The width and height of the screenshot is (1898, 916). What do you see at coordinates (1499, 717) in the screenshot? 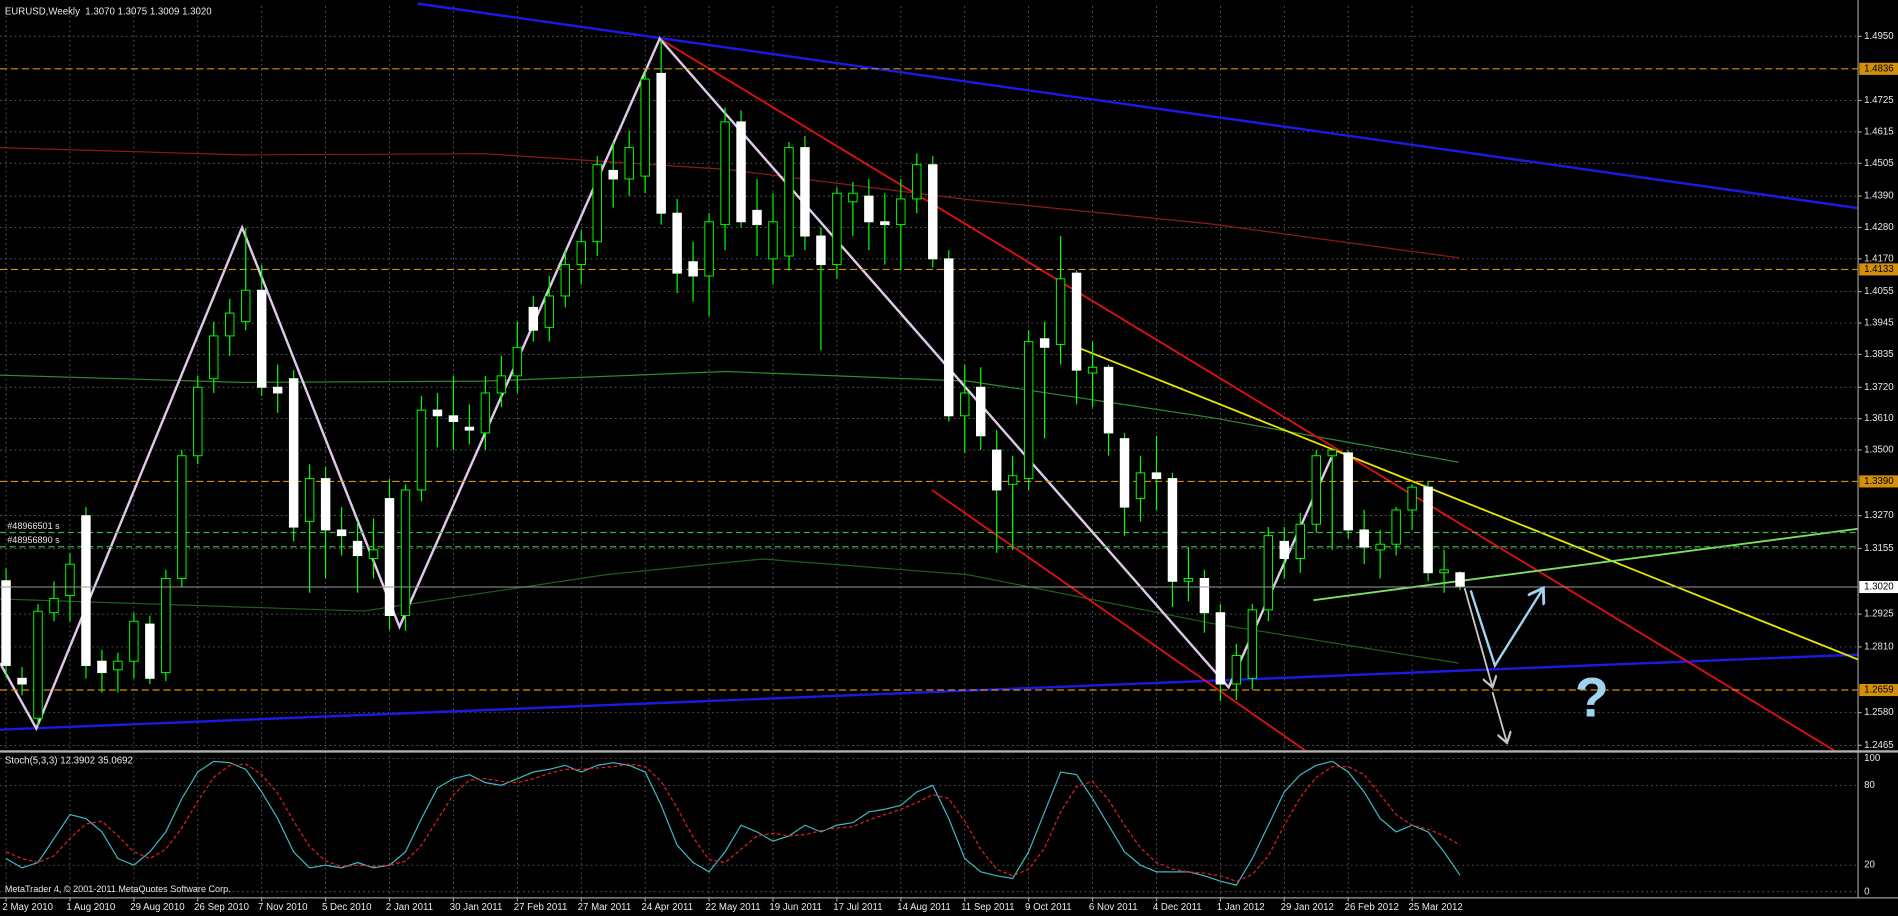
I see `arrow-down` at bounding box center [1499, 717].